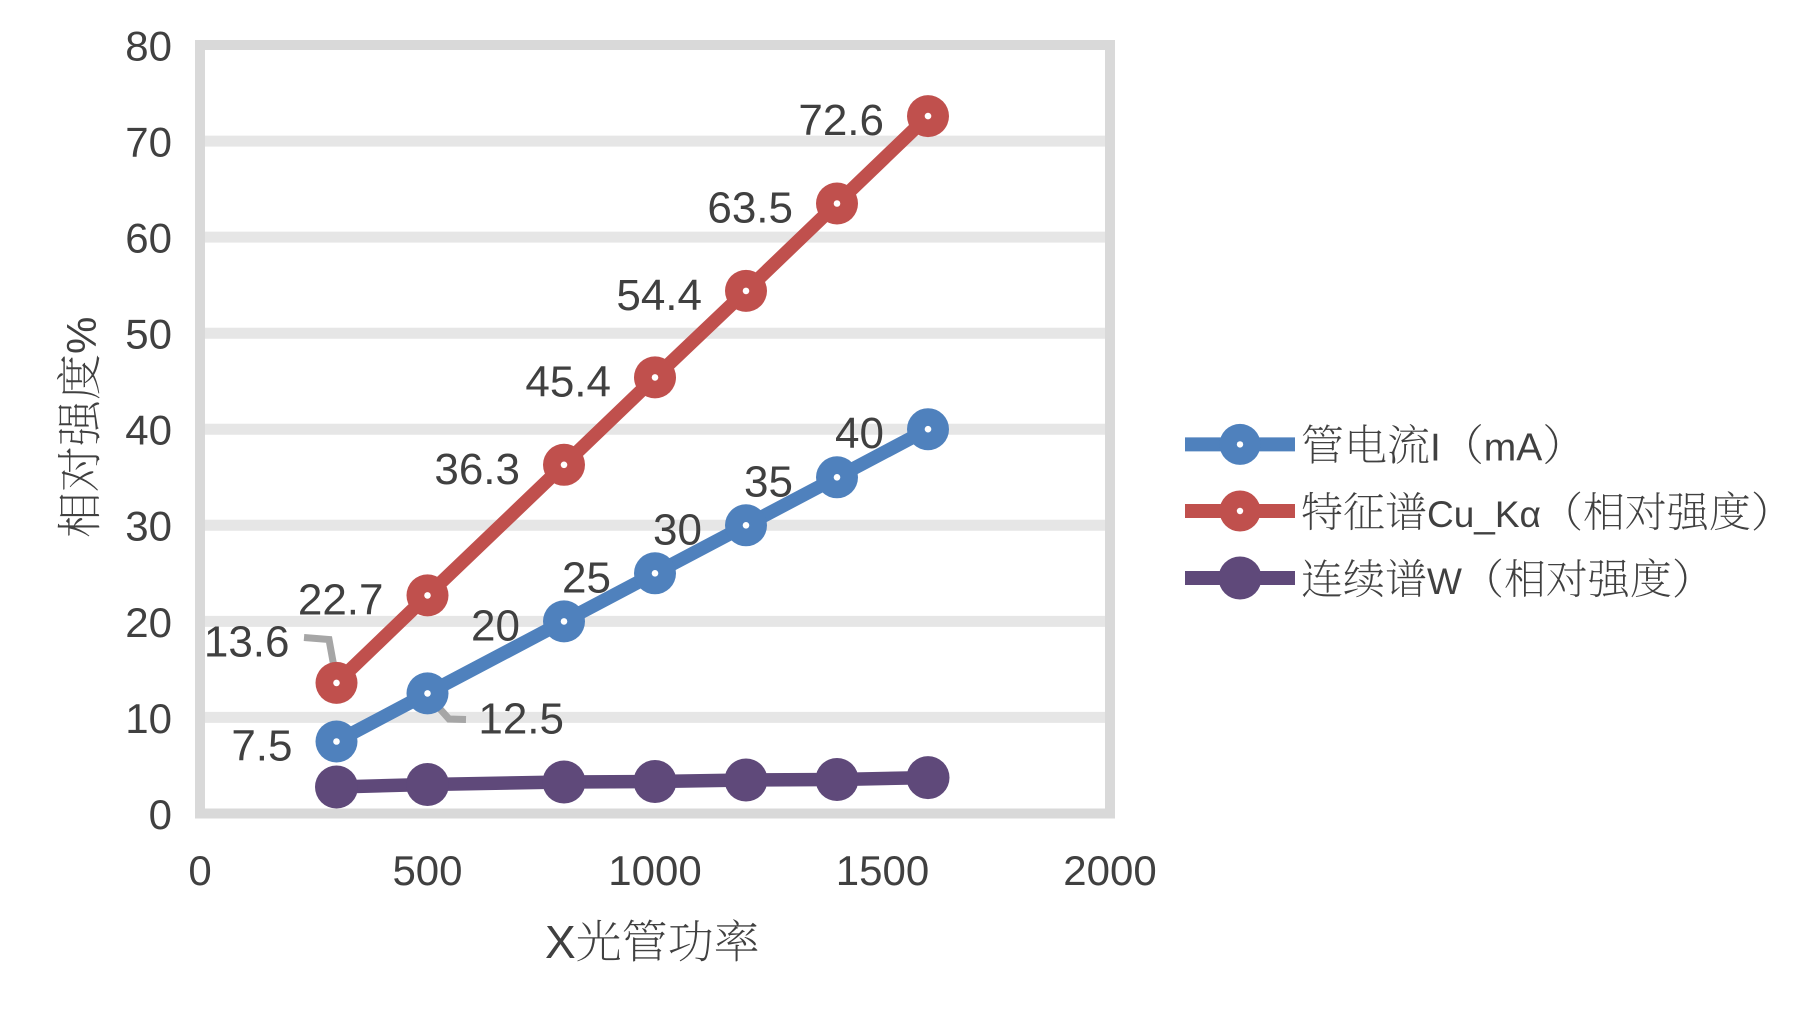 This screenshot has height=1020, width=1808. What do you see at coordinates (247, 642) in the screenshot?
I see `svg-text: 13.6` at bounding box center [247, 642].